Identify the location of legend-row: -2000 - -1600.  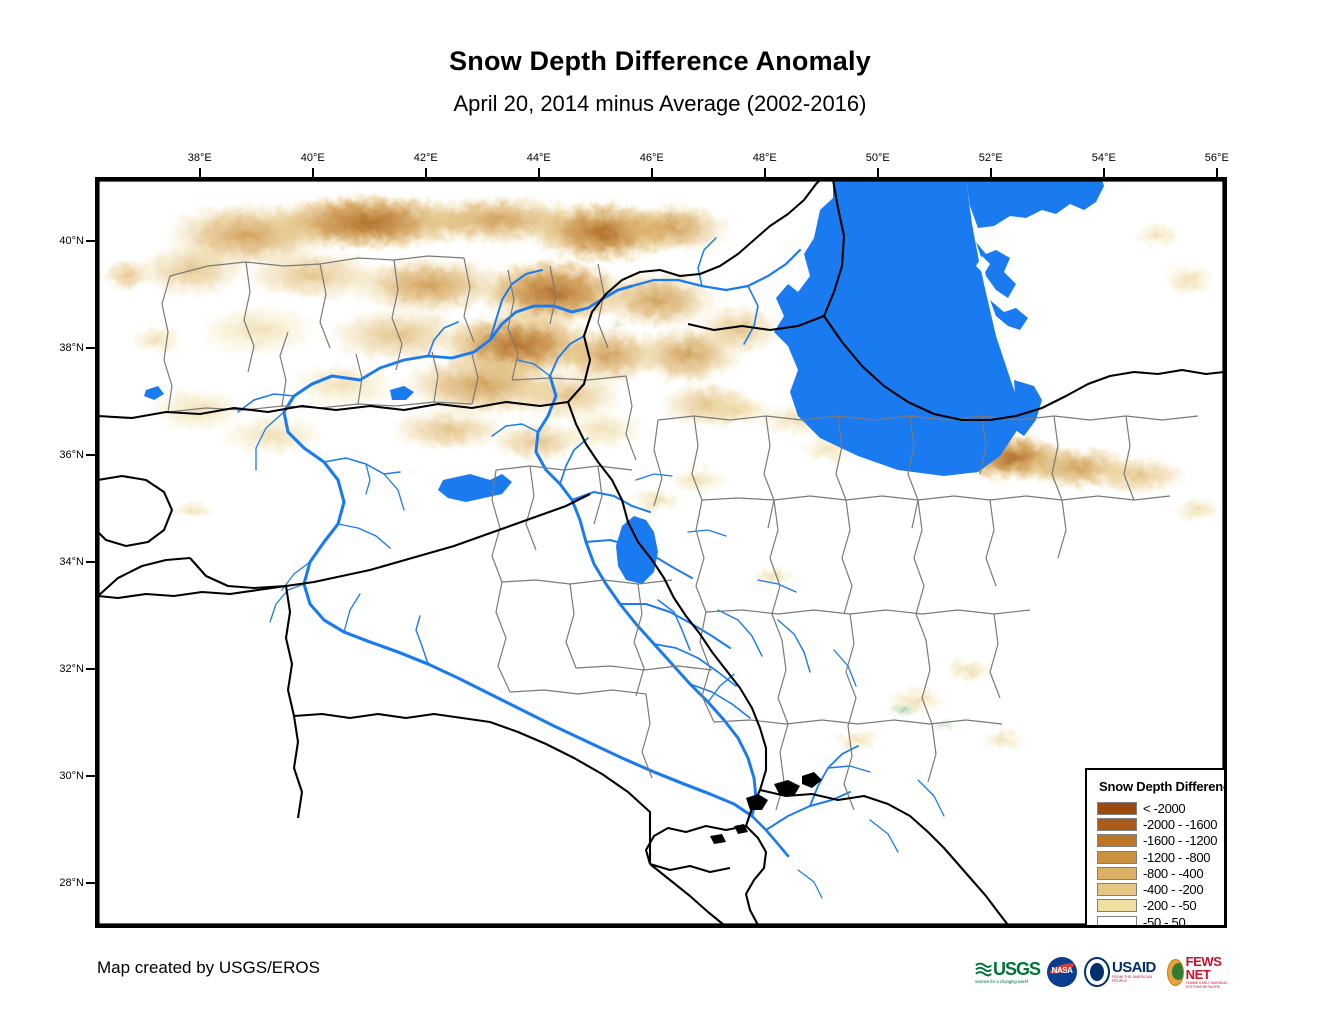
(1160, 824).